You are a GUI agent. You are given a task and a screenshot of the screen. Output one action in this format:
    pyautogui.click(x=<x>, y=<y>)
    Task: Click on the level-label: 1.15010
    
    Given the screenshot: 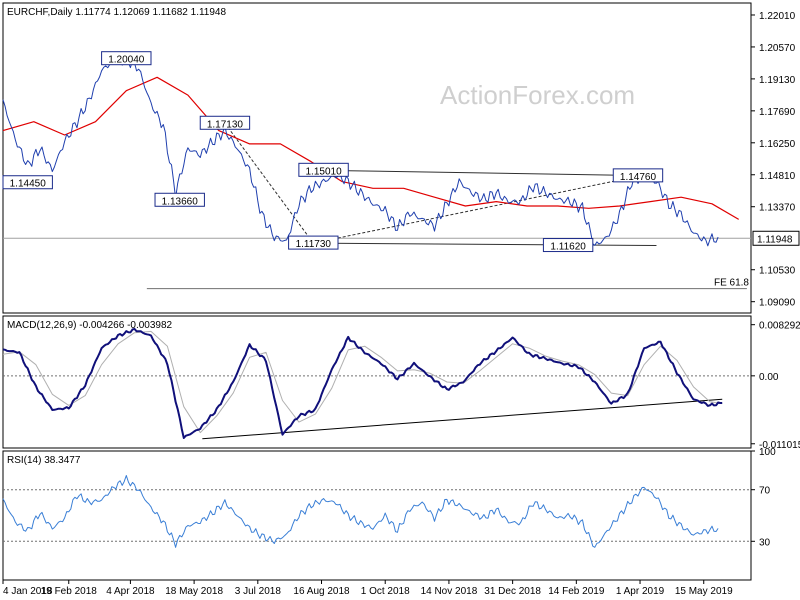 What is the action you would take?
    pyautogui.click(x=323, y=171)
    